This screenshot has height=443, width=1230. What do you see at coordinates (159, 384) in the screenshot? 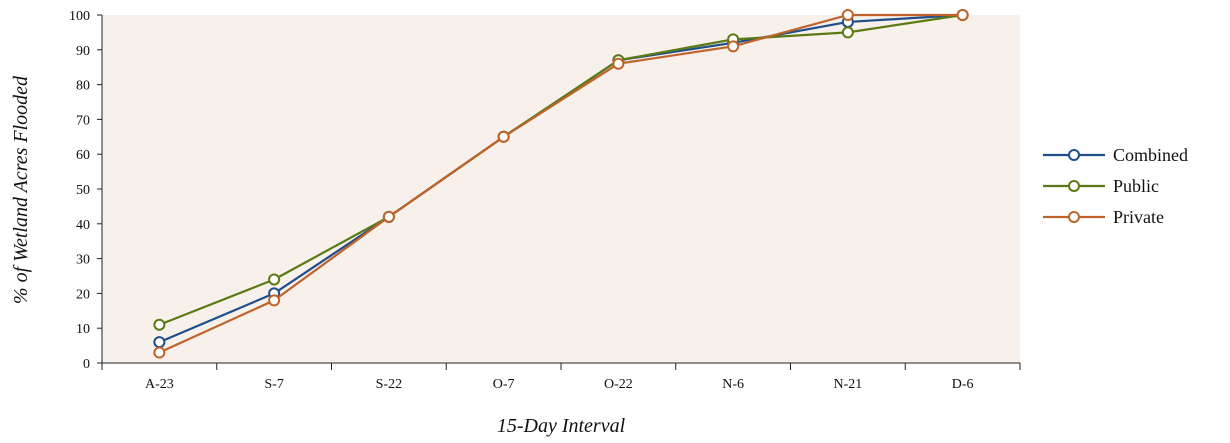
I see `x-tick-label: A-23` at bounding box center [159, 384].